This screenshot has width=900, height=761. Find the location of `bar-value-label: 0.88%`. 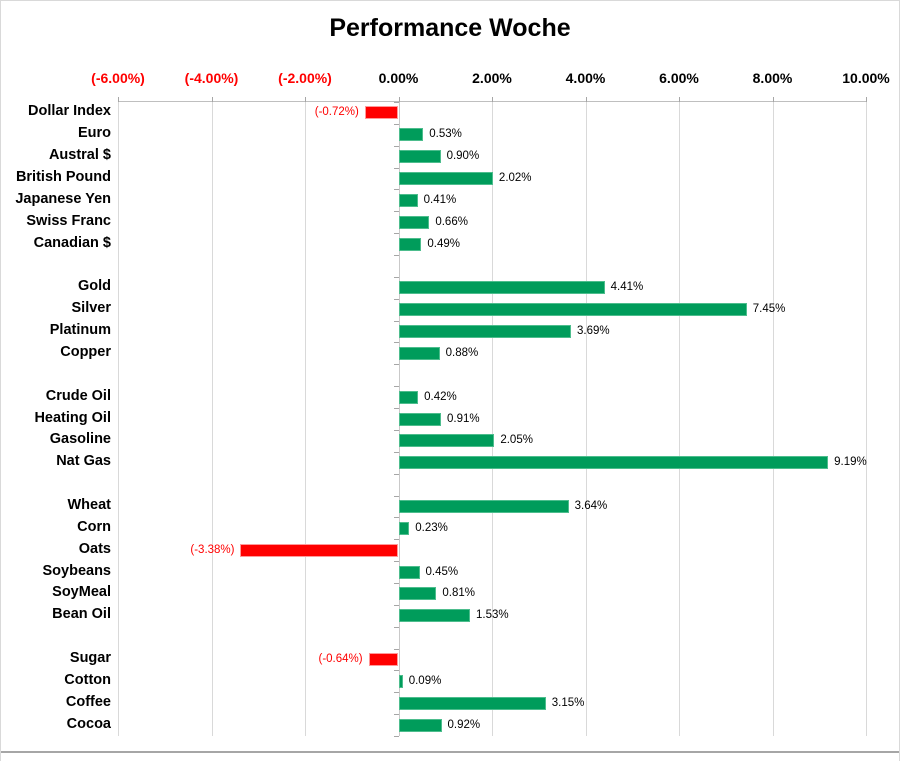

bar-value-label: 0.88% is located at coordinates (462, 352).